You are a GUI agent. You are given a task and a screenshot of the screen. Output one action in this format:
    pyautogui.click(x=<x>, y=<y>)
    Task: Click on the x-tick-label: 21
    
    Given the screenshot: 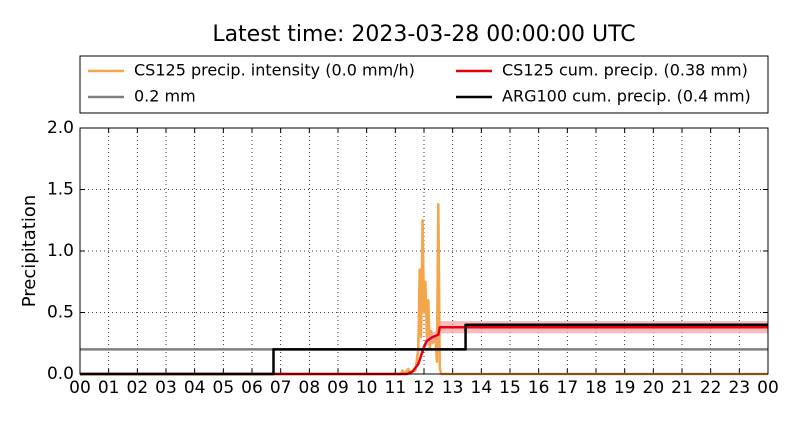 What is the action you would take?
    pyautogui.click(x=682, y=388)
    